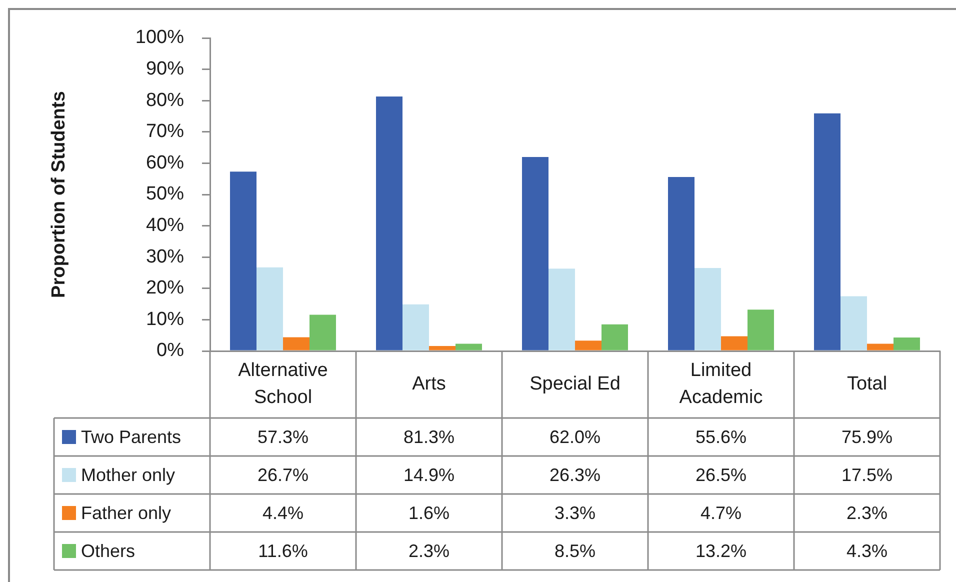  Describe the element at coordinates (170, 351) in the screenshot. I see `y-tick-label: 0%` at that location.